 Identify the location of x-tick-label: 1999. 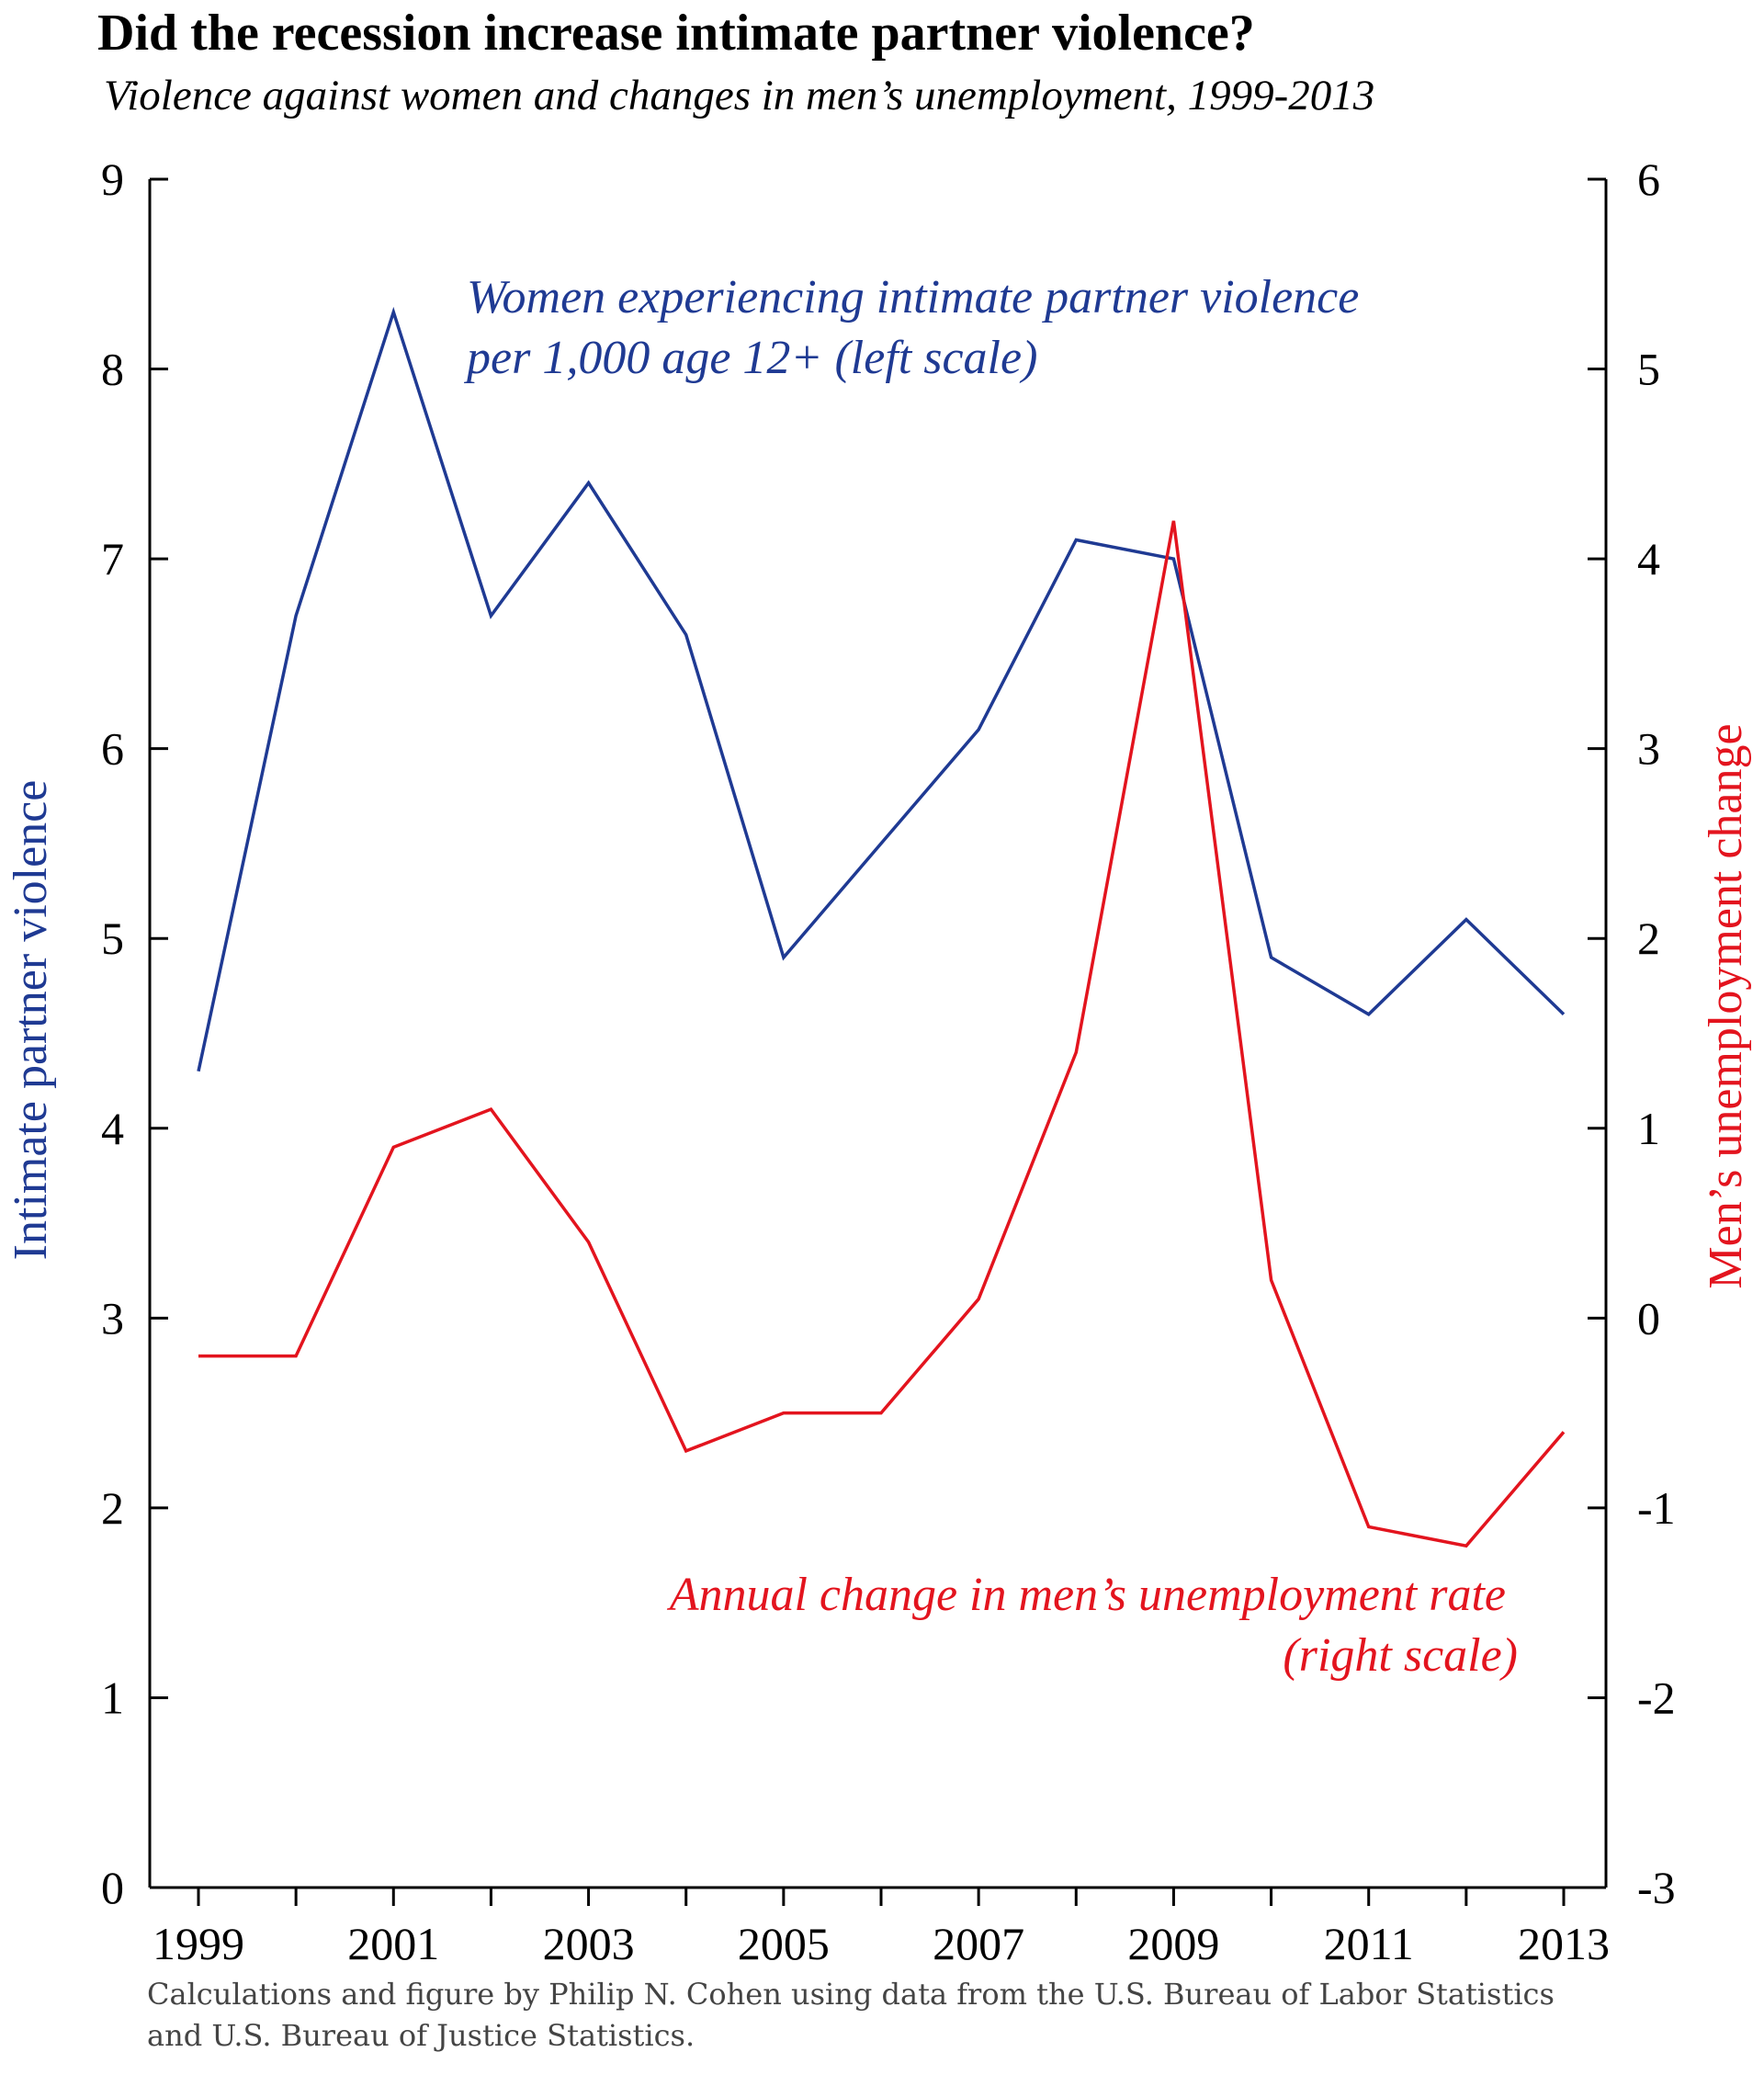
(198, 1944).